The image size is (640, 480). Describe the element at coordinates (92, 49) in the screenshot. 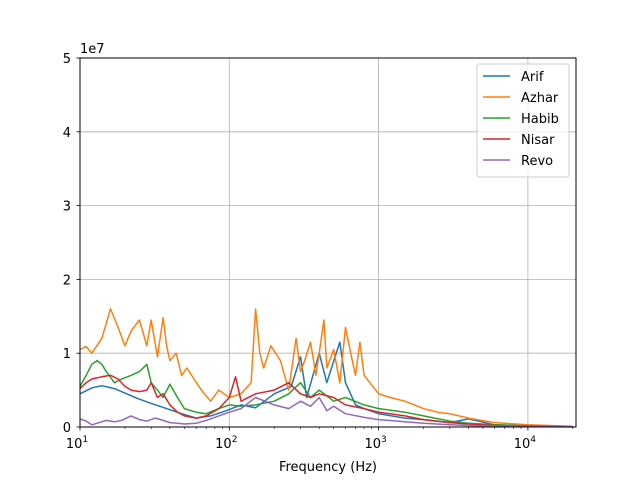

I see `y-offset-label: 1e7` at that location.